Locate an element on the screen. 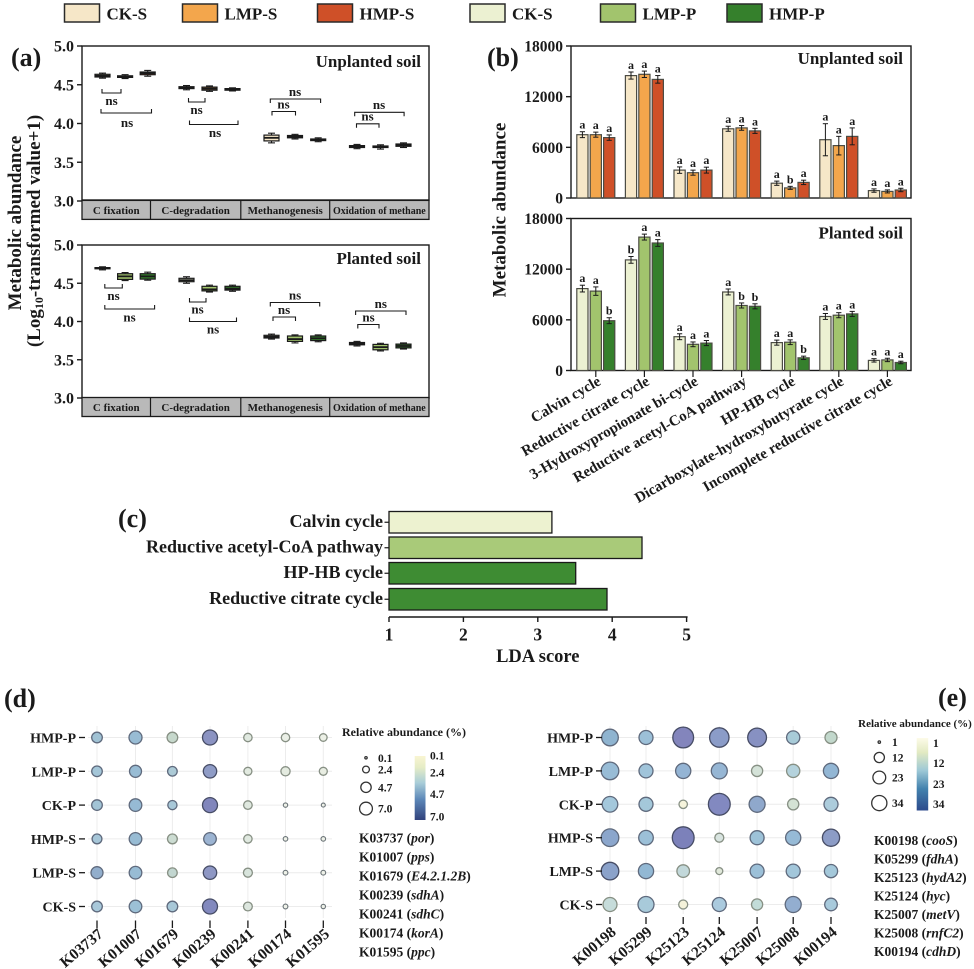 The width and height of the screenshot is (974, 969). svg-text: 34 is located at coordinates (939, 805).